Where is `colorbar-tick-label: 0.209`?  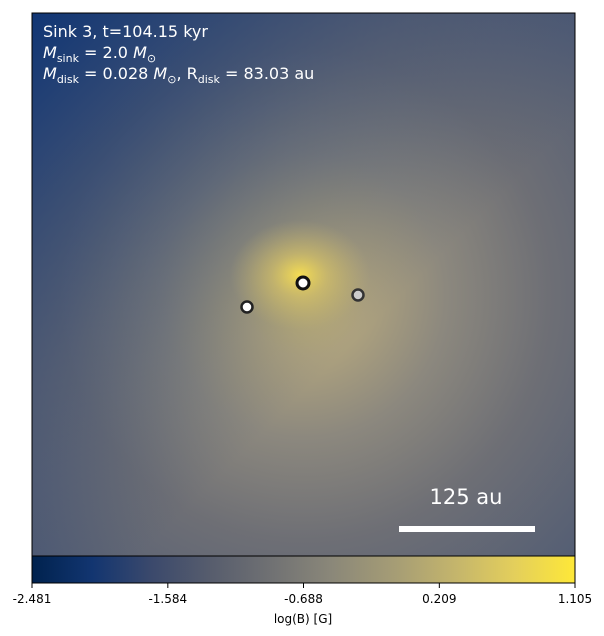
colorbar-tick-label: 0.209 is located at coordinates (439, 599).